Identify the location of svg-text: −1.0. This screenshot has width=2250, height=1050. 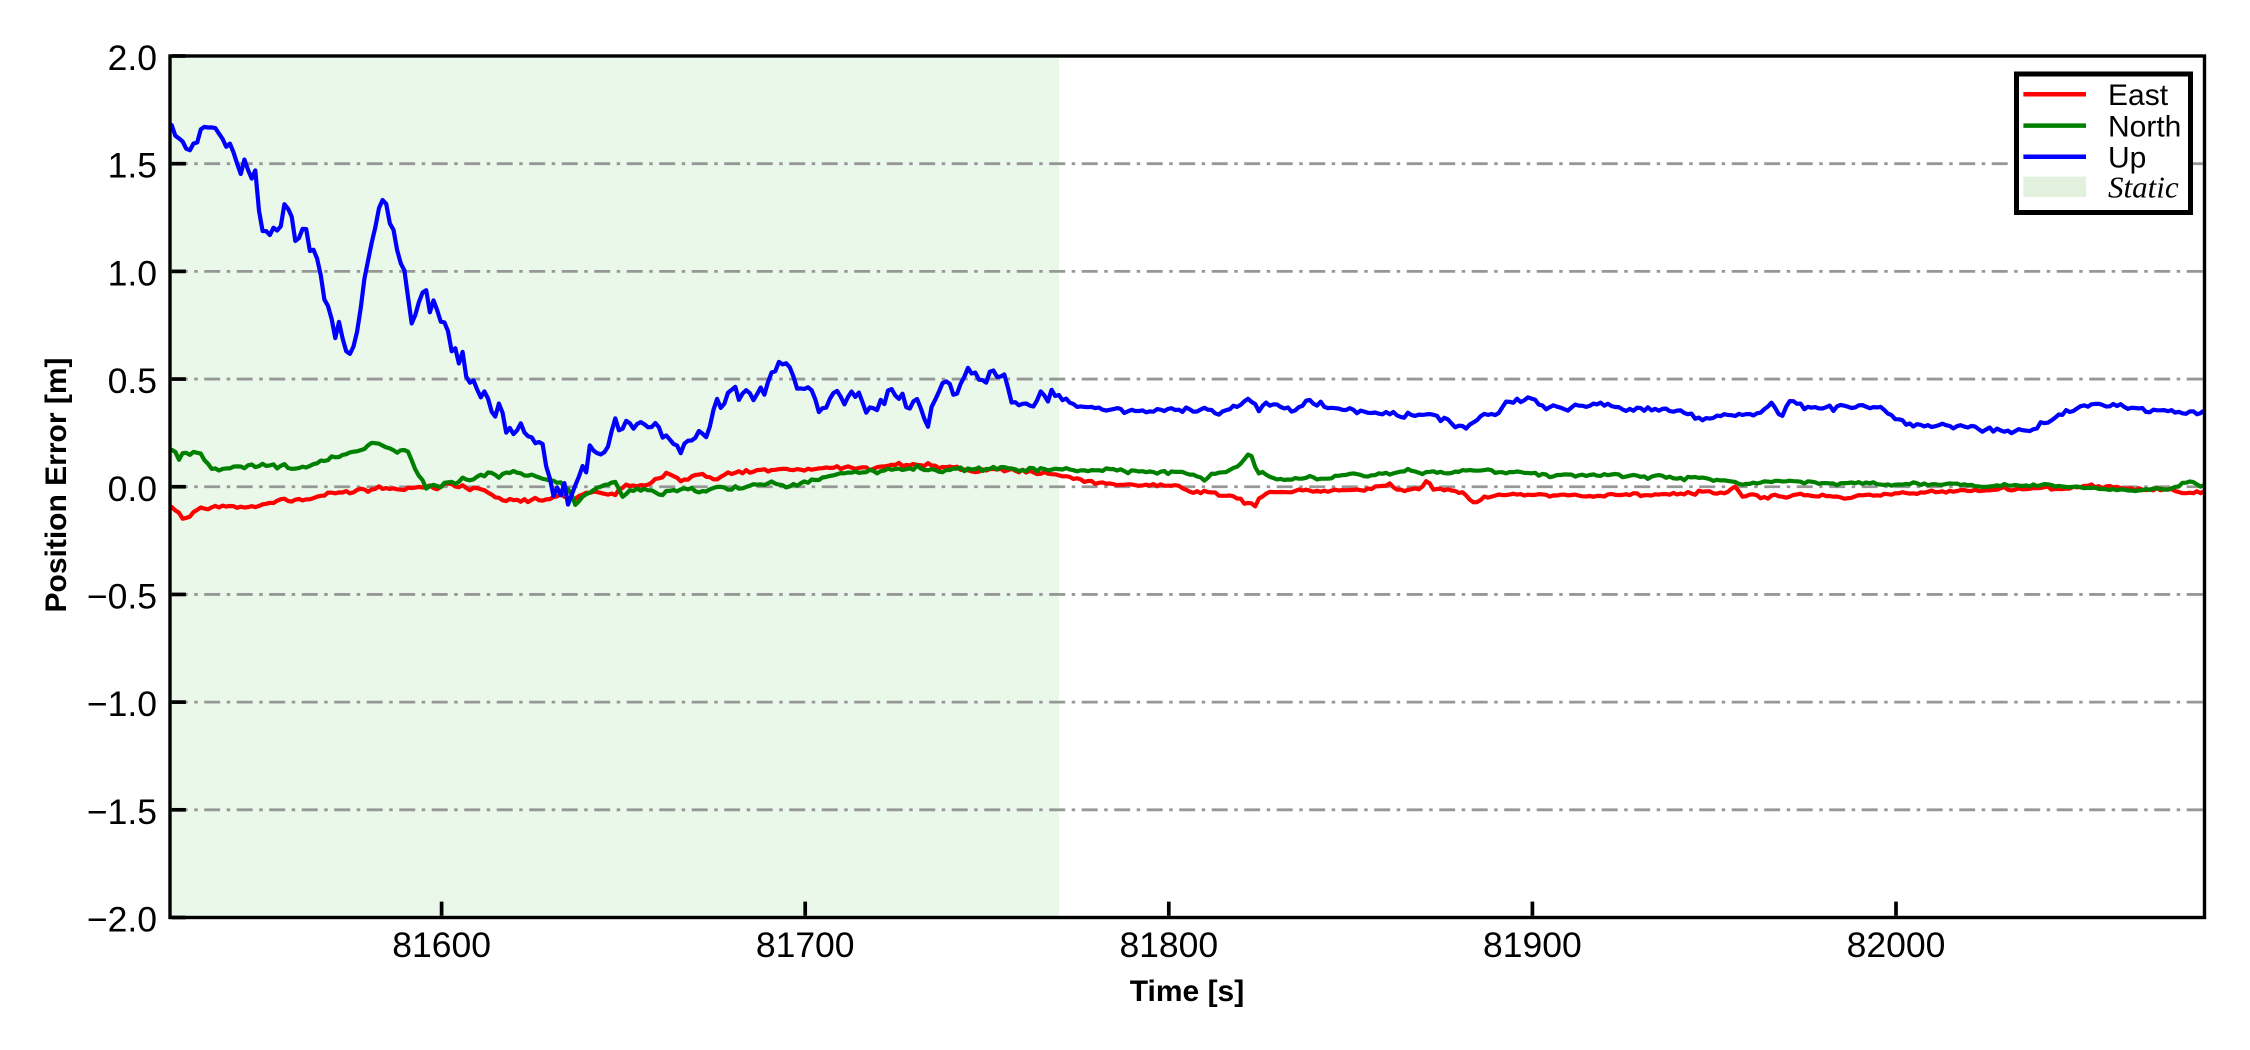
(122, 704).